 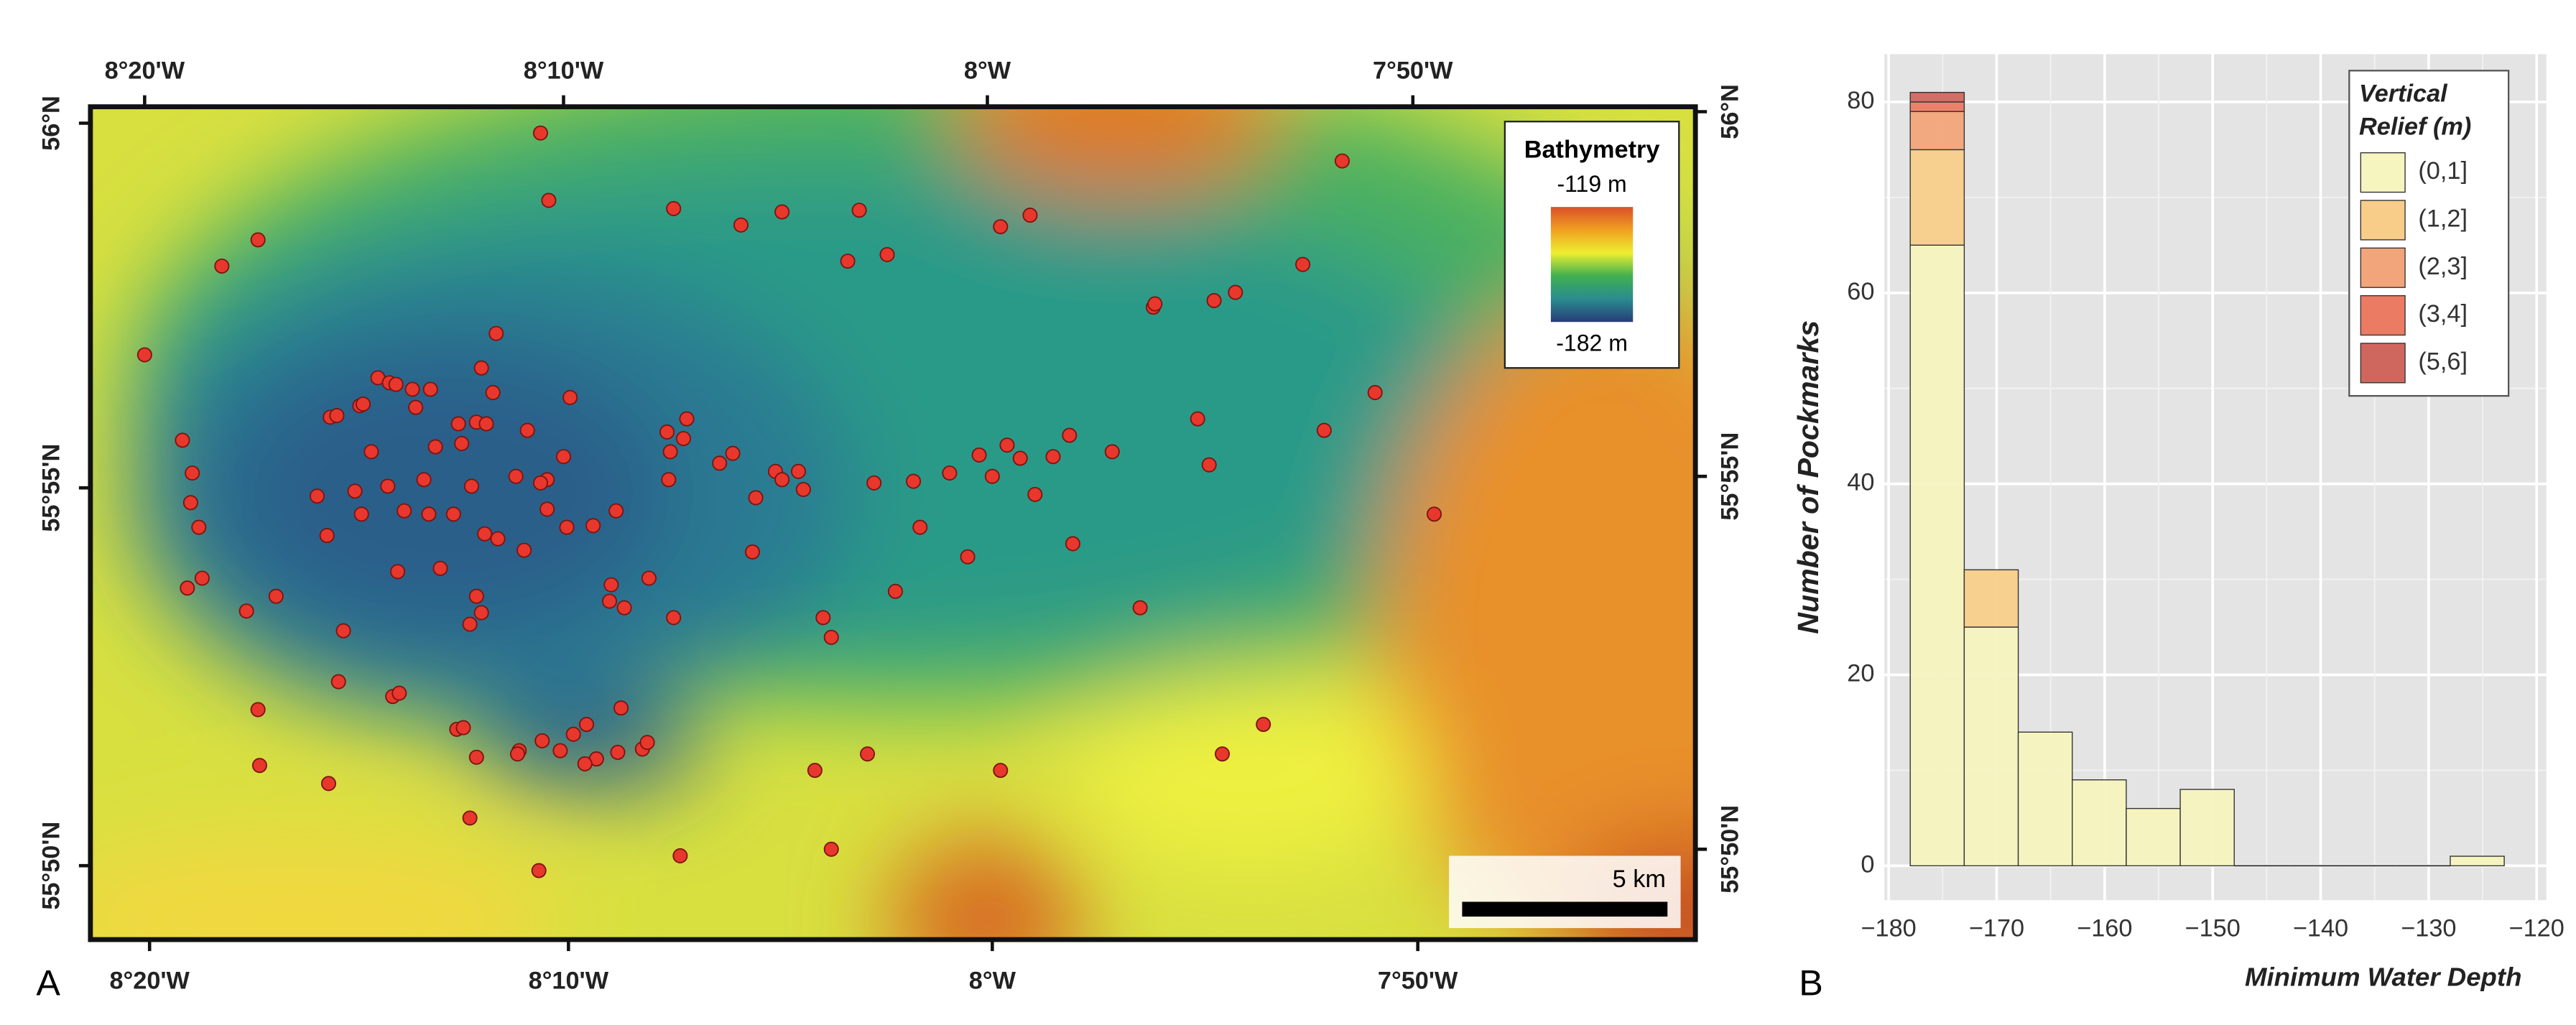 I want to click on lat-label: 55°55'N, so click(x=51, y=488).